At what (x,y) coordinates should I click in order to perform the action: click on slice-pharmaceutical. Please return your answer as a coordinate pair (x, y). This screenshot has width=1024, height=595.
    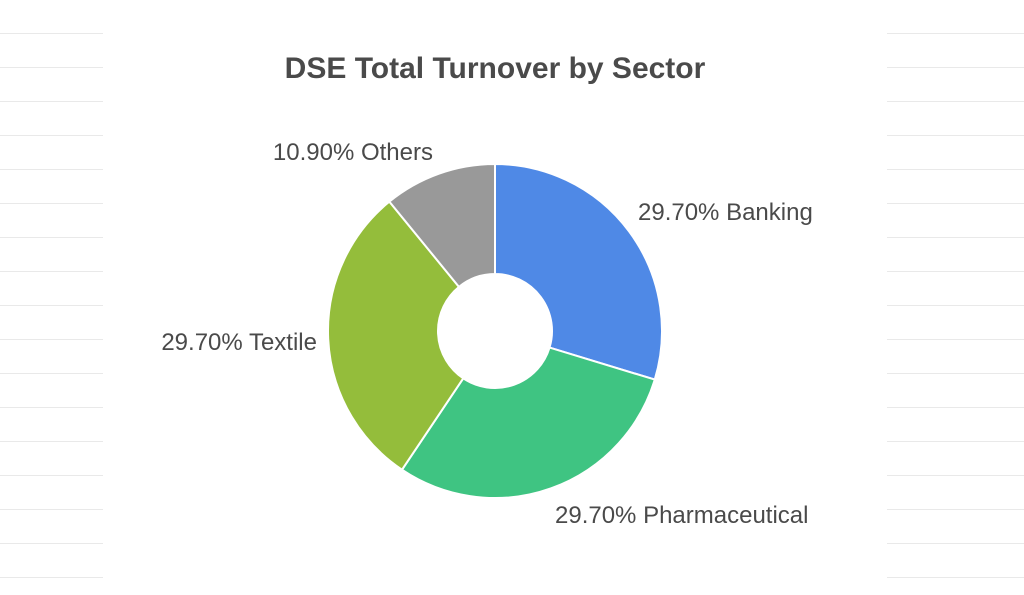
    Looking at the image, I should click on (528, 422).